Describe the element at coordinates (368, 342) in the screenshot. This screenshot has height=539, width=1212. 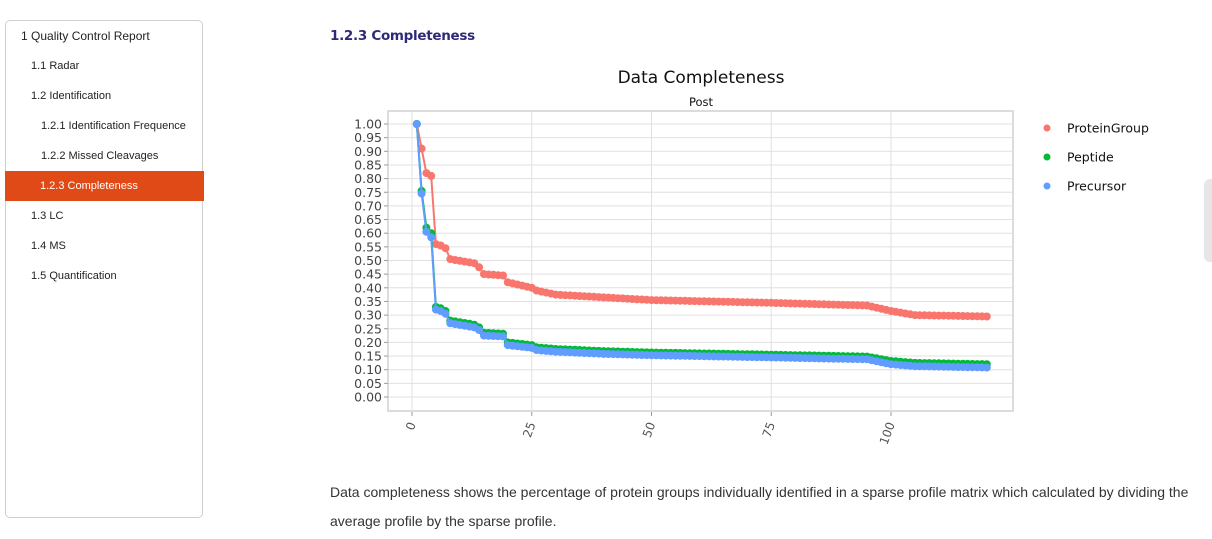
I see `y-tick-label: 0.20` at that location.